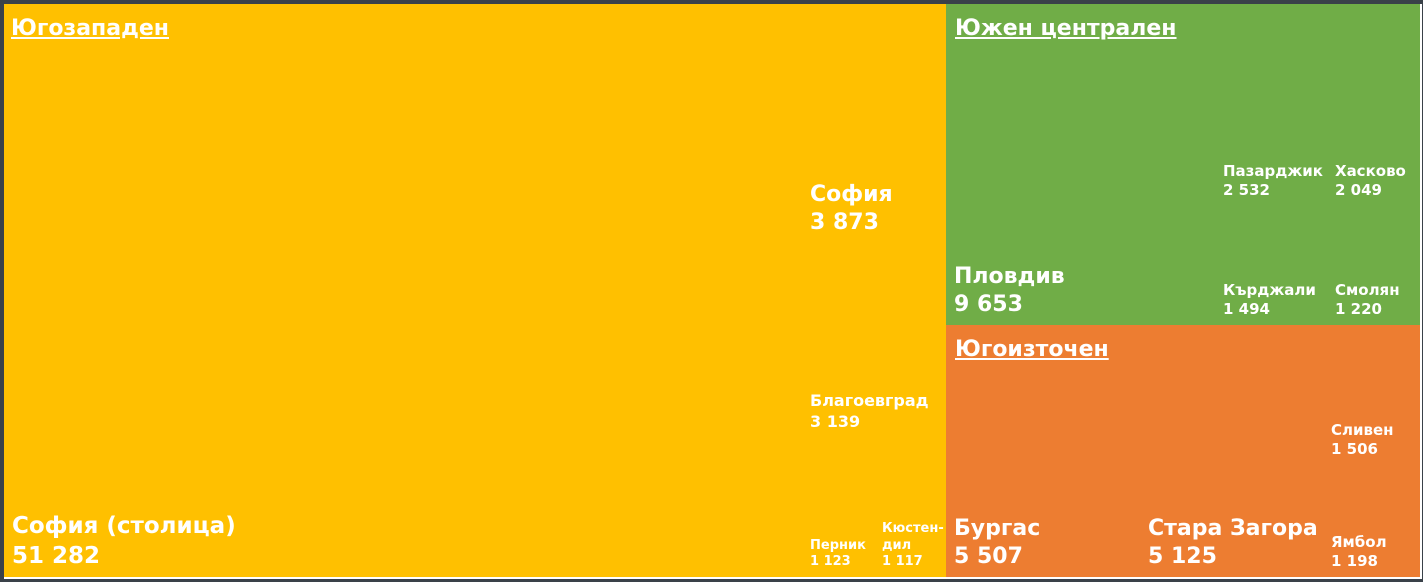 The width and height of the screenshot is (1423, 582). Describe the element at coordinates (1273, 170) in the screenshot. I see `cell-name: Пазарджик` at that location.